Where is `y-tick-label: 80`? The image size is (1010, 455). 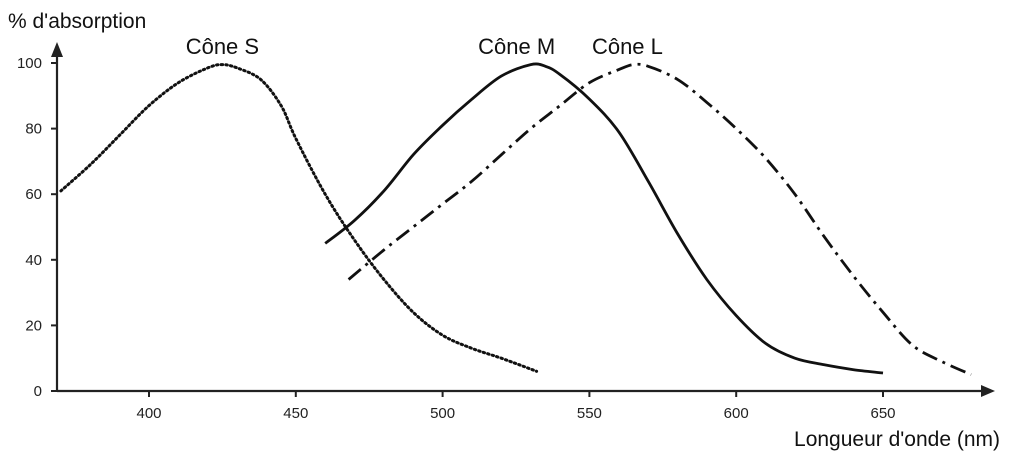
y-tick-label: 80 is located at coordinates (33, 129).